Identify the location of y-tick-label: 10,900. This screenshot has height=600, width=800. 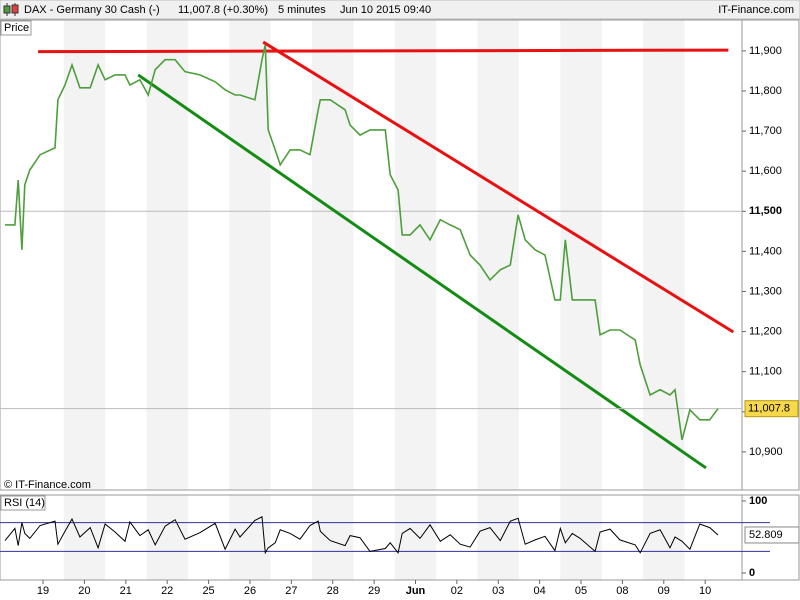
(766, 452).